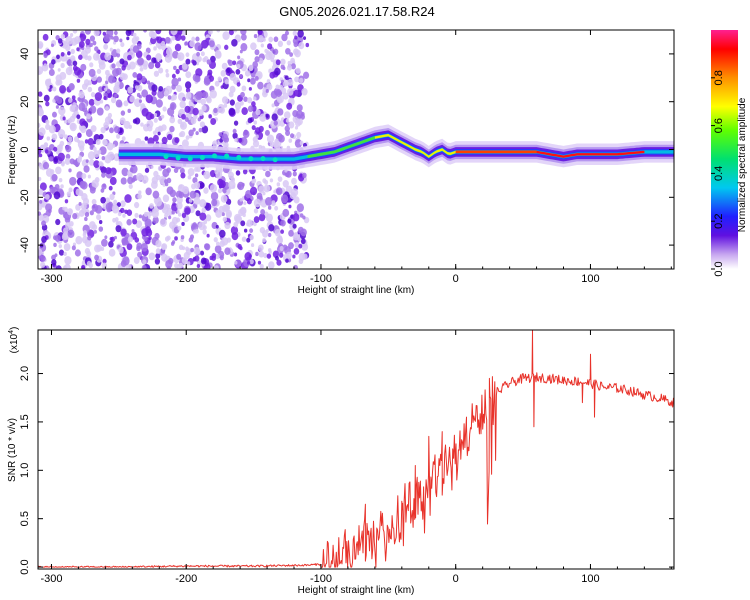 The height and width of the screenshot is (600, 750). What do you see at coordinates (719, 268) in the screenshot?
I see `colorbar-tick-label: 0.0` at bounding box center [719, 268].